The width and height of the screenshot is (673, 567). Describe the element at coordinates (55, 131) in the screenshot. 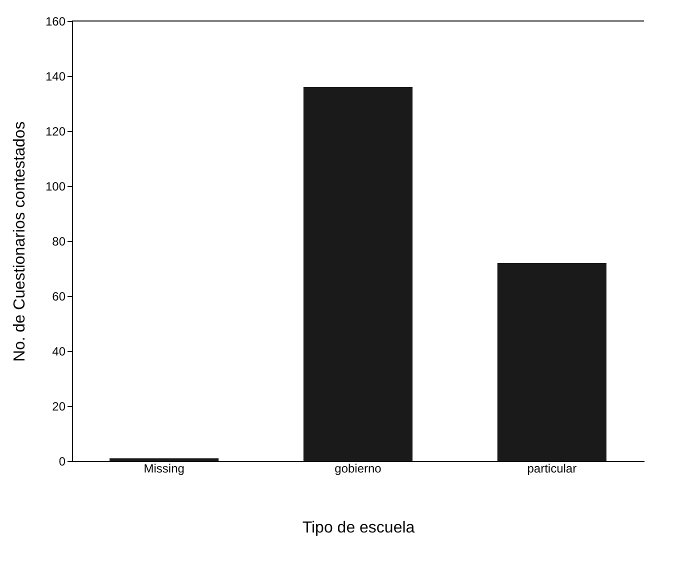

I see `y-tick-label: 120` at that location.